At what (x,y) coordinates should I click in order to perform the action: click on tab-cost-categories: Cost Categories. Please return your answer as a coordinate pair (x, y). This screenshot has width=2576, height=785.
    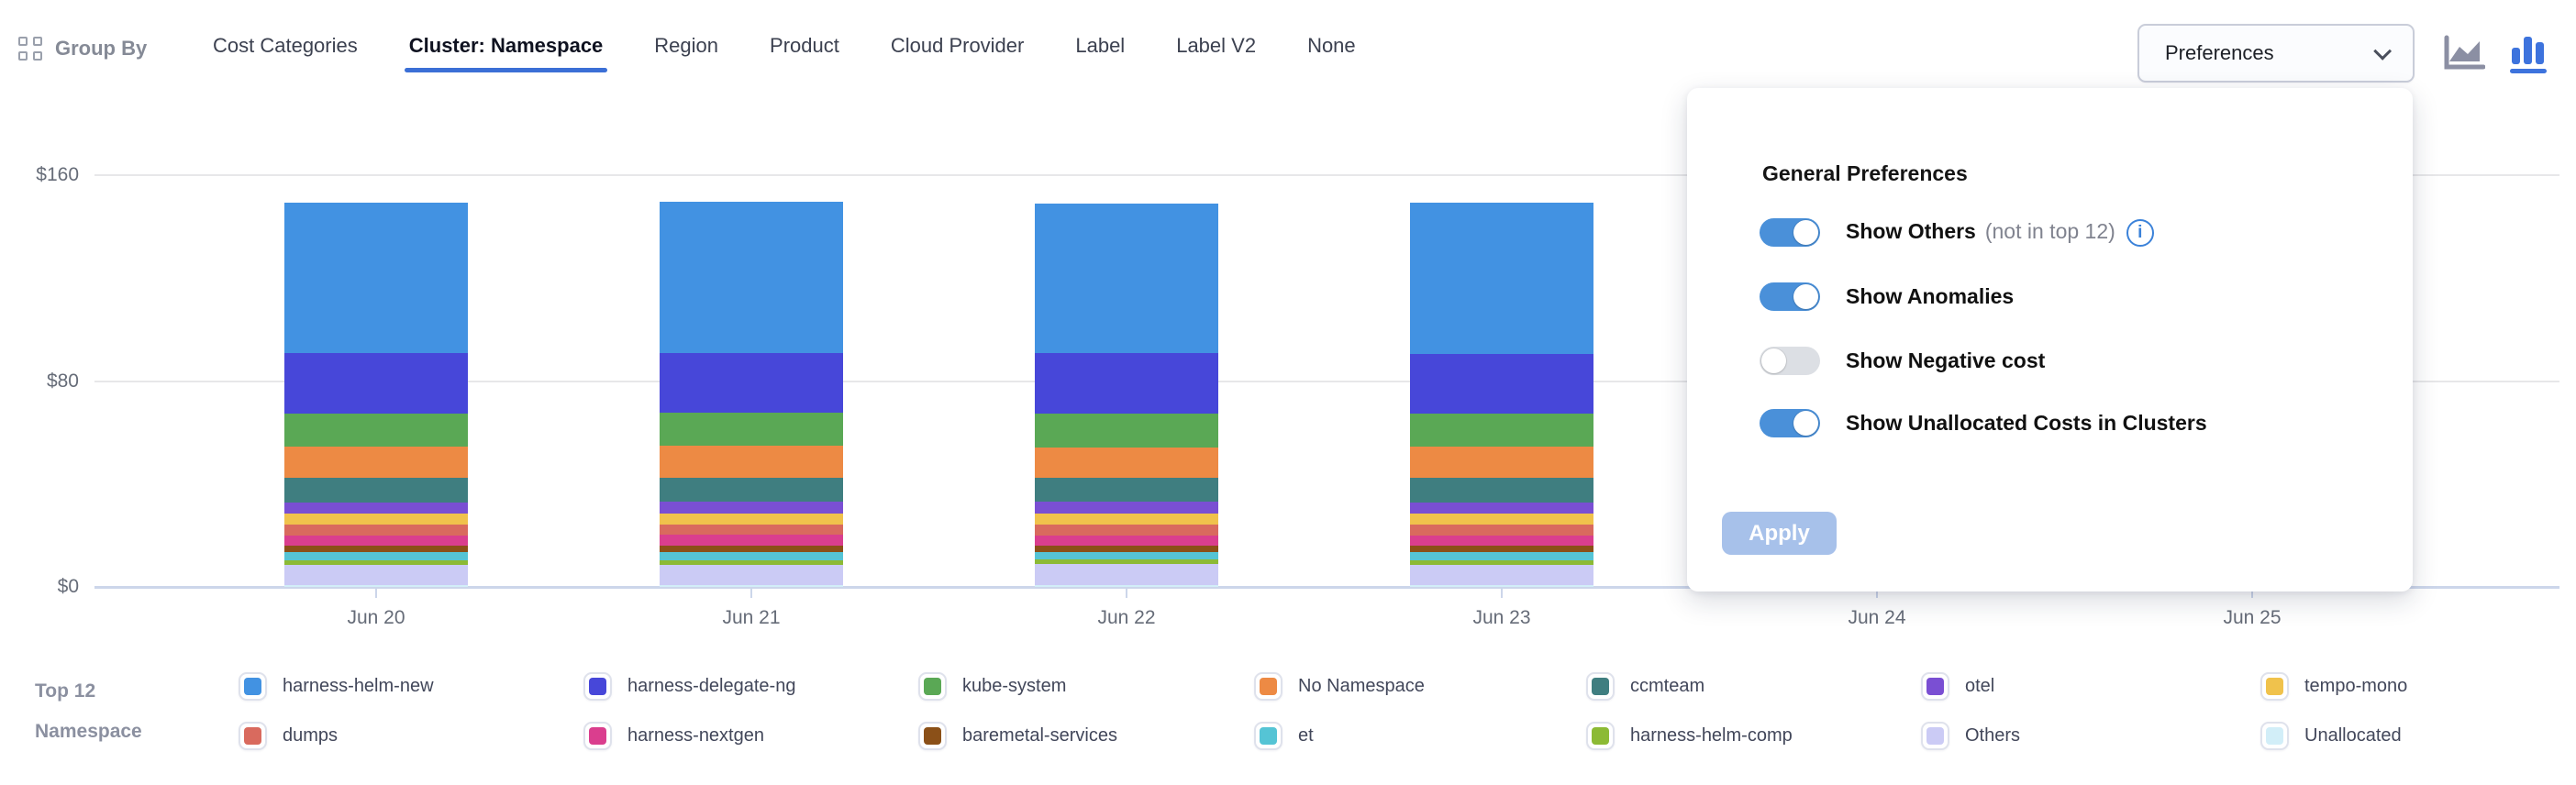
    Looking at the image, I should click on (285, 45).